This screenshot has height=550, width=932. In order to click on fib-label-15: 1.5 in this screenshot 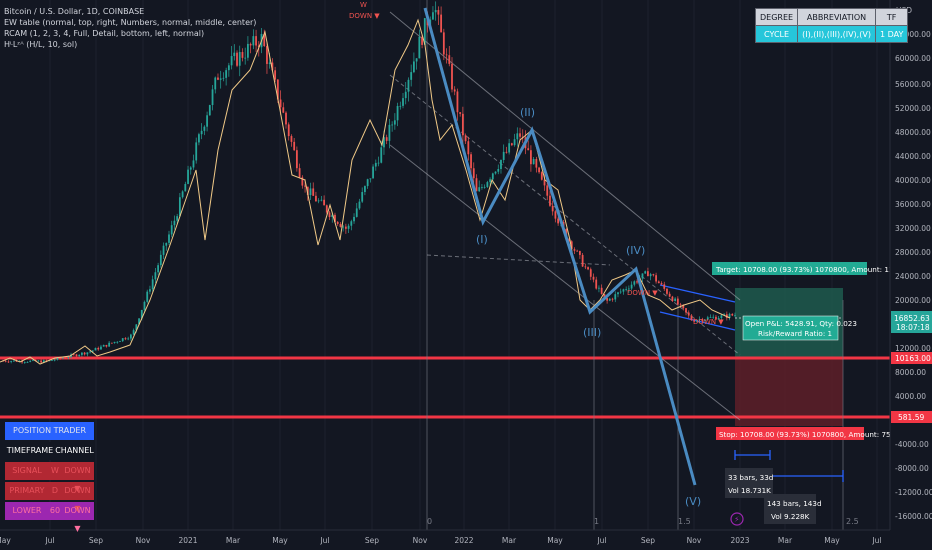, I will do `click(684, 521)`.